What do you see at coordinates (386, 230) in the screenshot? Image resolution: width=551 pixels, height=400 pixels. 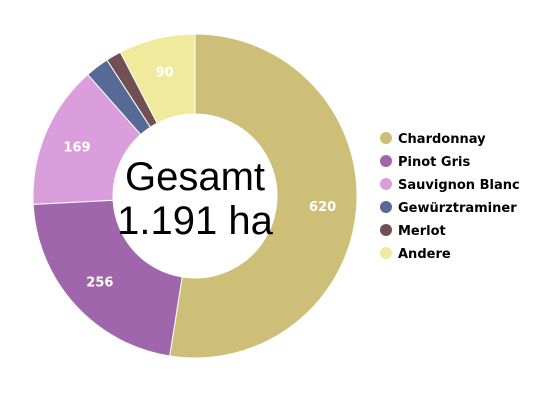 I see `legend-marker-merlot` at bounding box center [386, 230].